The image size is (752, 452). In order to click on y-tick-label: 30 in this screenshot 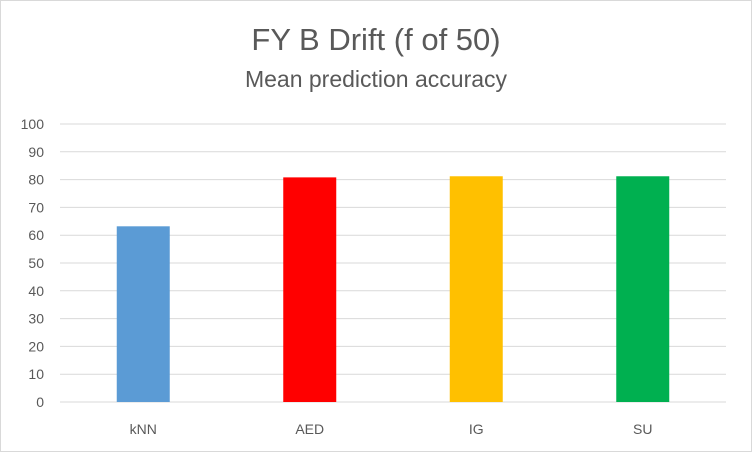, I will do `click(36, 319)`.